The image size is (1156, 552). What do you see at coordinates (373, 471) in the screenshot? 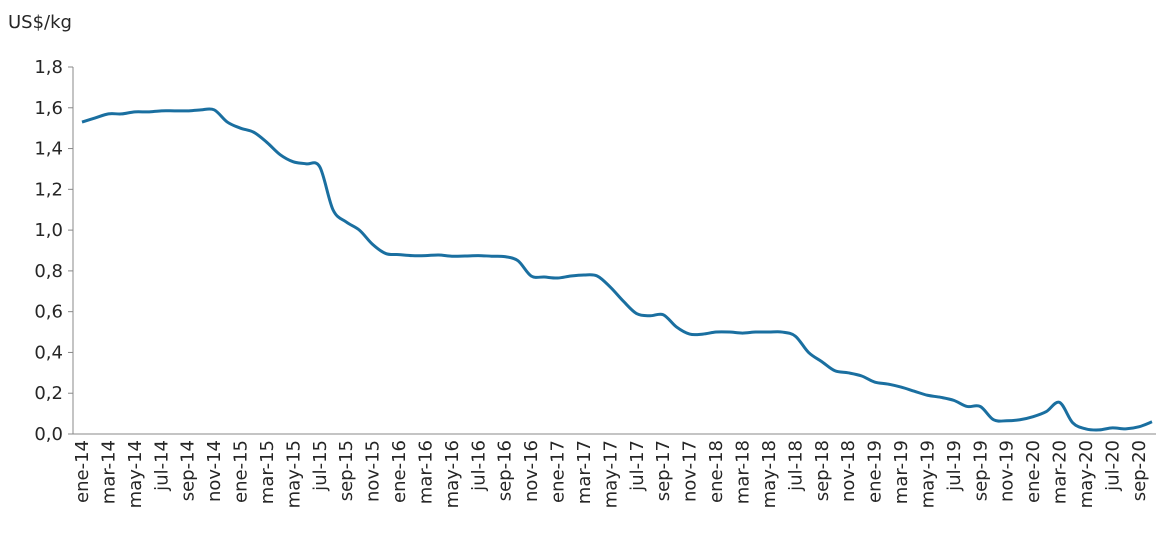
I see `x-tick-label: nov-15` at bounding box center [373, 471].